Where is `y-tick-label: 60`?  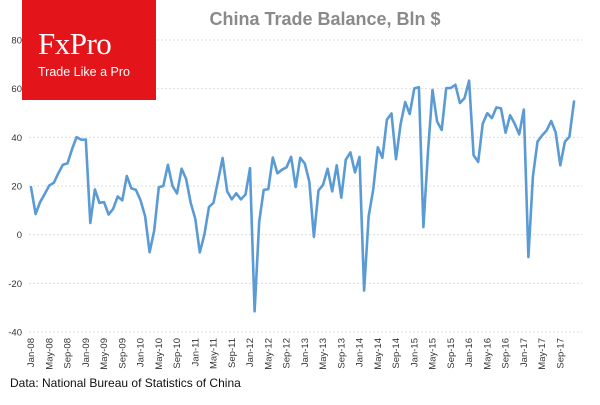
y-tick-label: 60 is located at coordinates (16, 89).